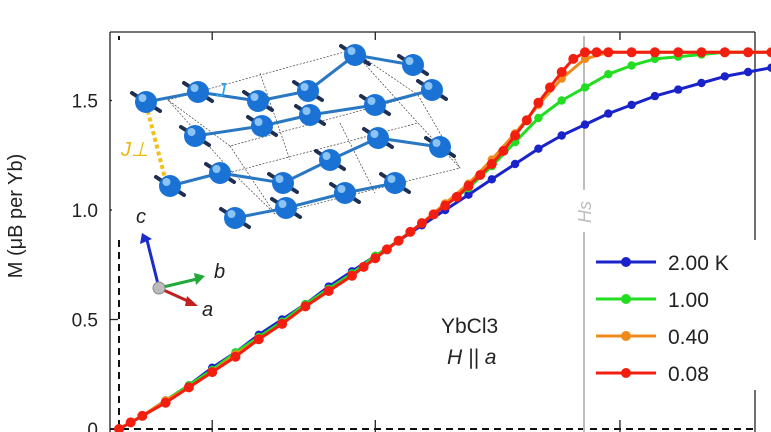 This screenshot has height=432, width=771. Describe the element at coordinates (652, 300) in the screenshot. I see `legend-entry: 1.00` at that location.